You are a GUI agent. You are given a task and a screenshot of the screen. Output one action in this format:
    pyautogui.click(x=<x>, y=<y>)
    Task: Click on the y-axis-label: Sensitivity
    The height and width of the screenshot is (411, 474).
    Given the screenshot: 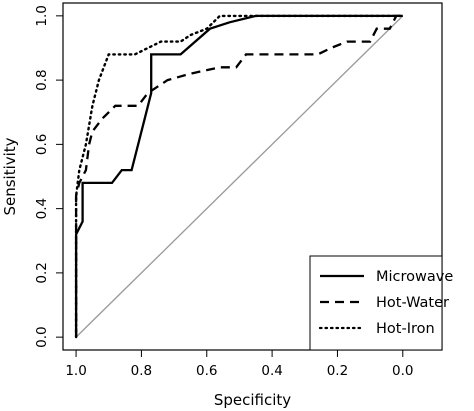 What is the action you would take?
    pyautogui.click(x=10, y=176)
    